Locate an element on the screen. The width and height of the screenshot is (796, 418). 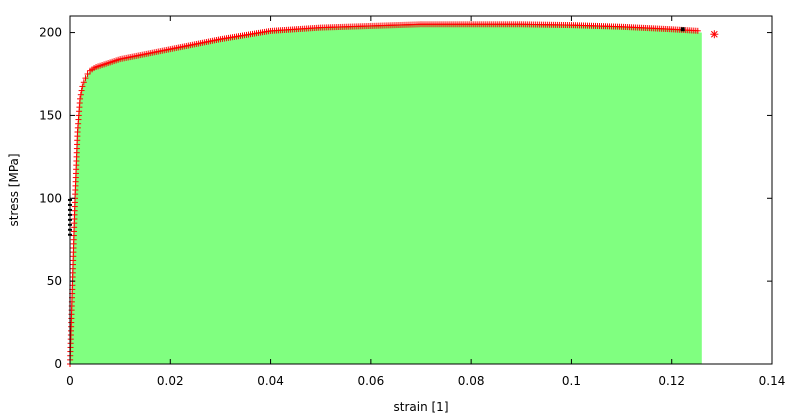
x-tick-label: 0.1 is located at coordinates (571, 381).